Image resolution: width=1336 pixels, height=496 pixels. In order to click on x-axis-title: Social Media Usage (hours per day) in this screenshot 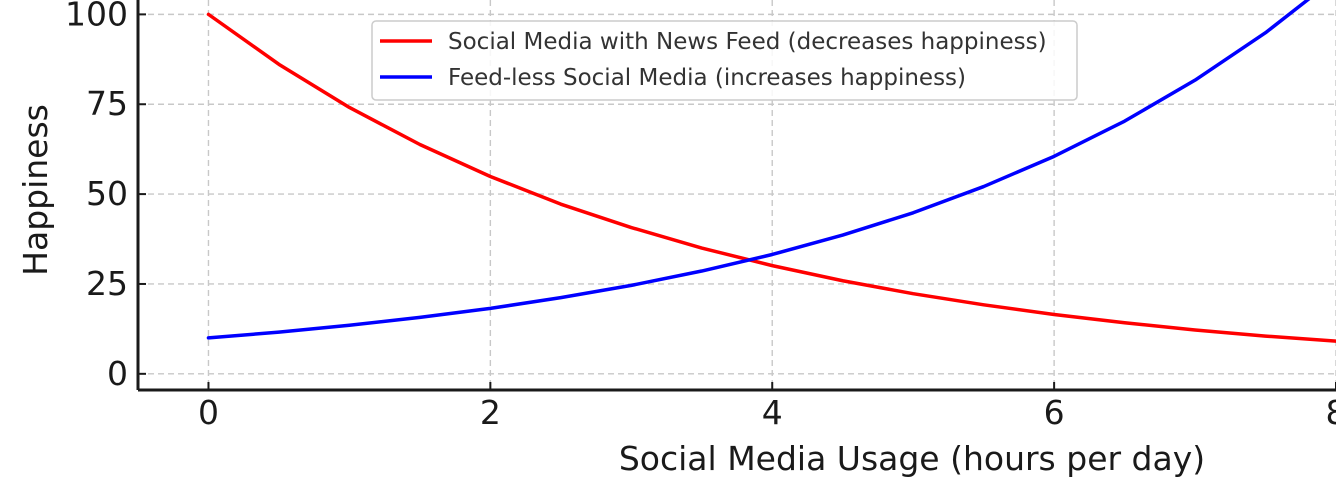, I will do `click(912, 458)`.